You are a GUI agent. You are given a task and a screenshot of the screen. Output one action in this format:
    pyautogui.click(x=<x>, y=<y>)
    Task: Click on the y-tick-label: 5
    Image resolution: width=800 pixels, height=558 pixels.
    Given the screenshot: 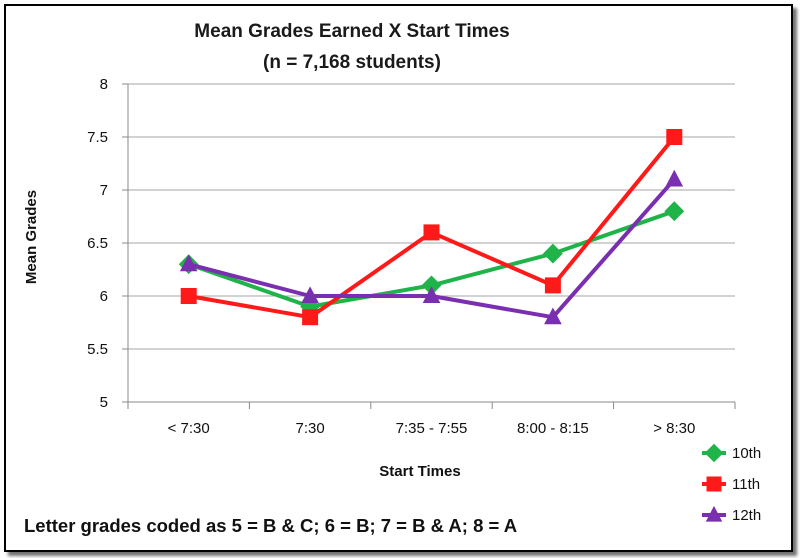 What is the action you would take?
    pyautogui.click(x=104, y=402)
    